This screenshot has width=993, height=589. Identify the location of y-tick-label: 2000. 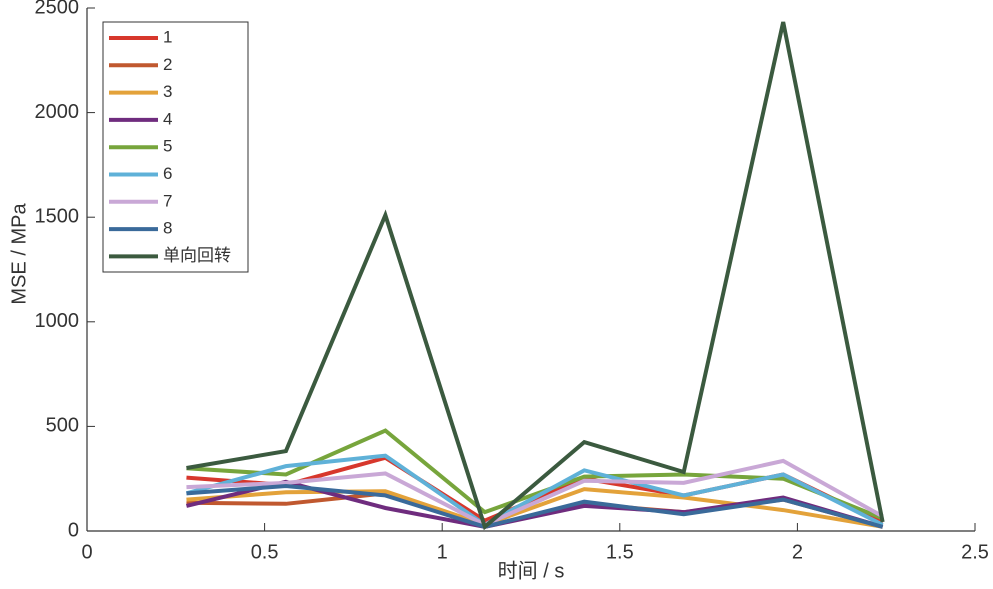
(57, 112).